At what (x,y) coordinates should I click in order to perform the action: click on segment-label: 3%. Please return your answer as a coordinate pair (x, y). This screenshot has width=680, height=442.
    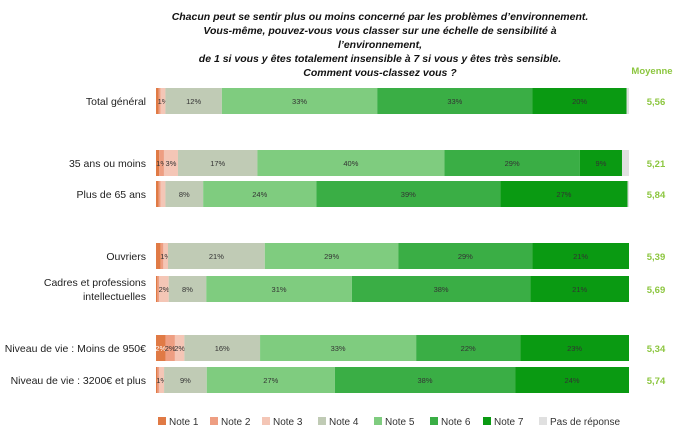
    Looking at the image, I should click on (171, 163).